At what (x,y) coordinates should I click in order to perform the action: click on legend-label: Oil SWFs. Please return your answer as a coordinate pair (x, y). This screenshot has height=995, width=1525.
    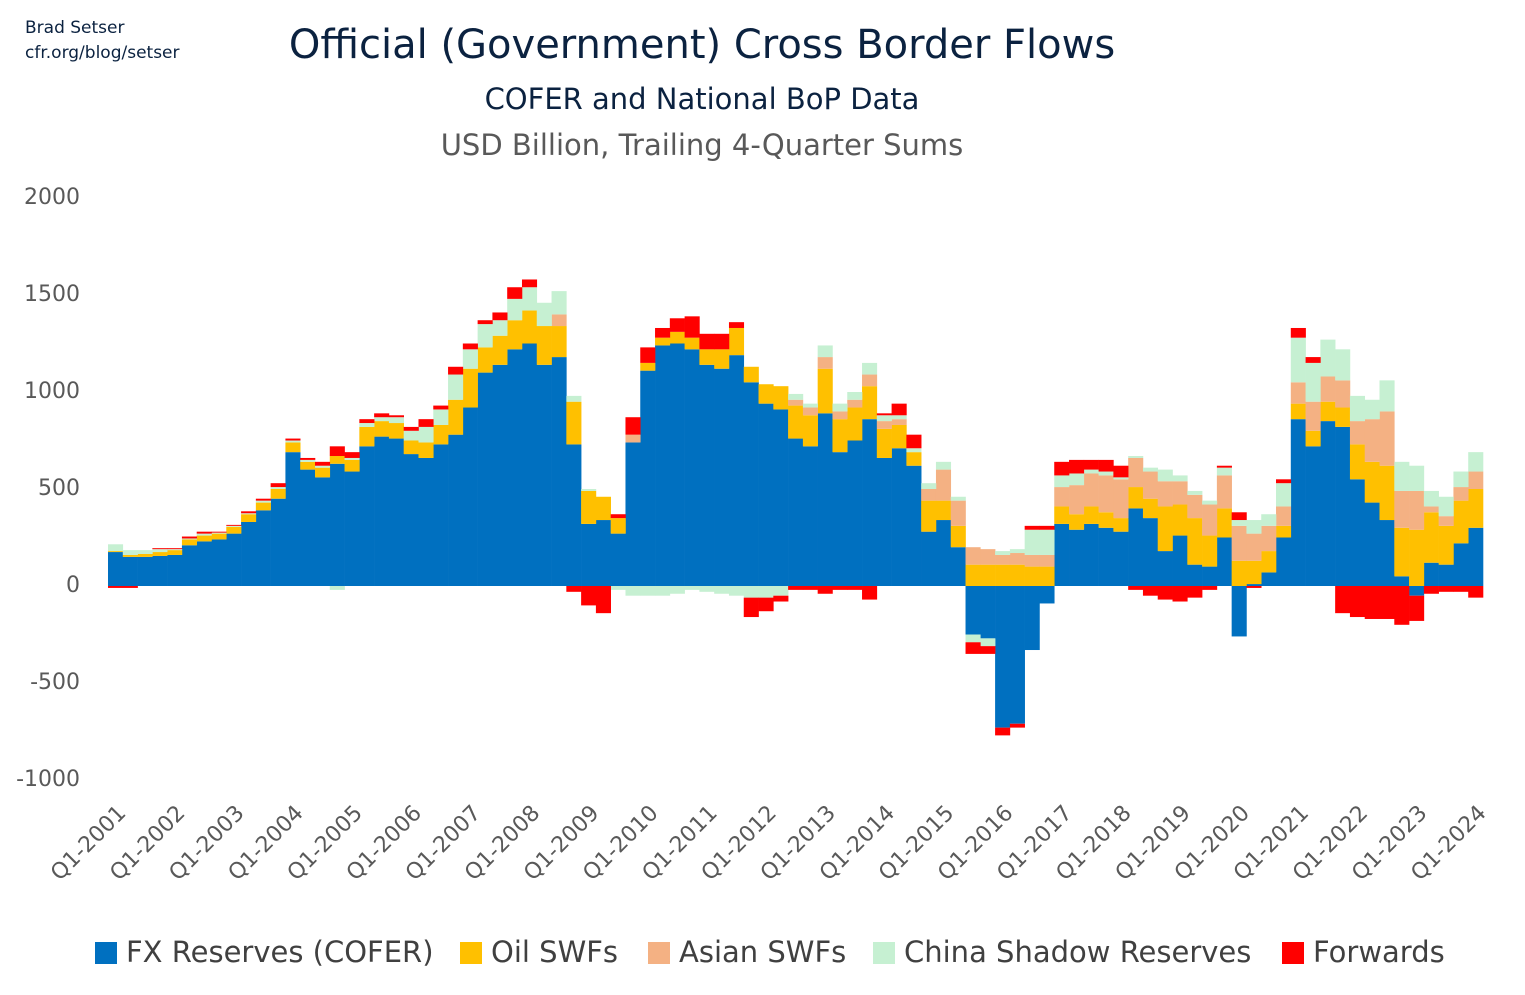
    Looking at the image, I should click on (554, 952).